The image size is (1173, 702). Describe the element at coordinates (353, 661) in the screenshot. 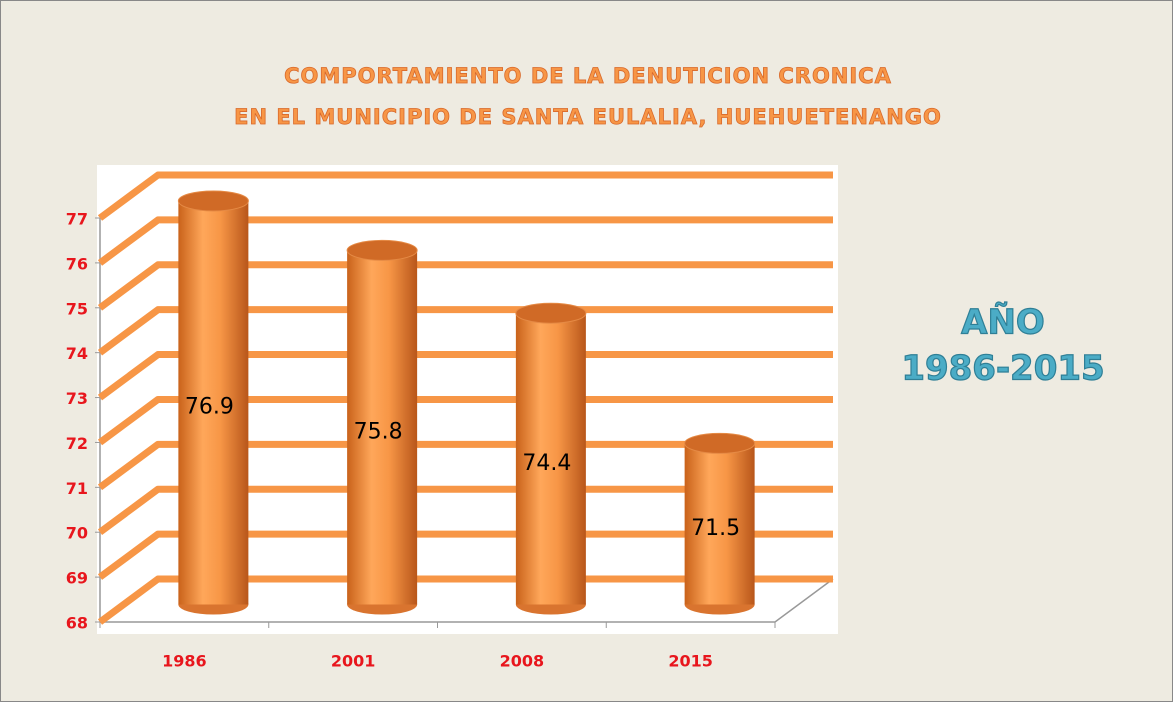

I see `x-tick-label: 2001` at that location.